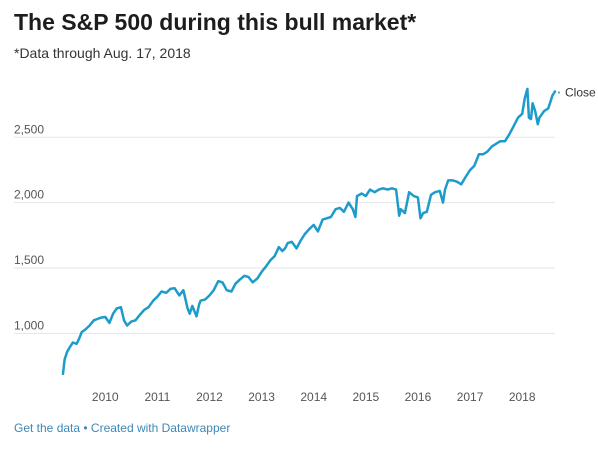  What do you see at coordinates (313, 397) in the screenshot?
I see `x-tick-label: 2014` at bounding box center [313, 397].